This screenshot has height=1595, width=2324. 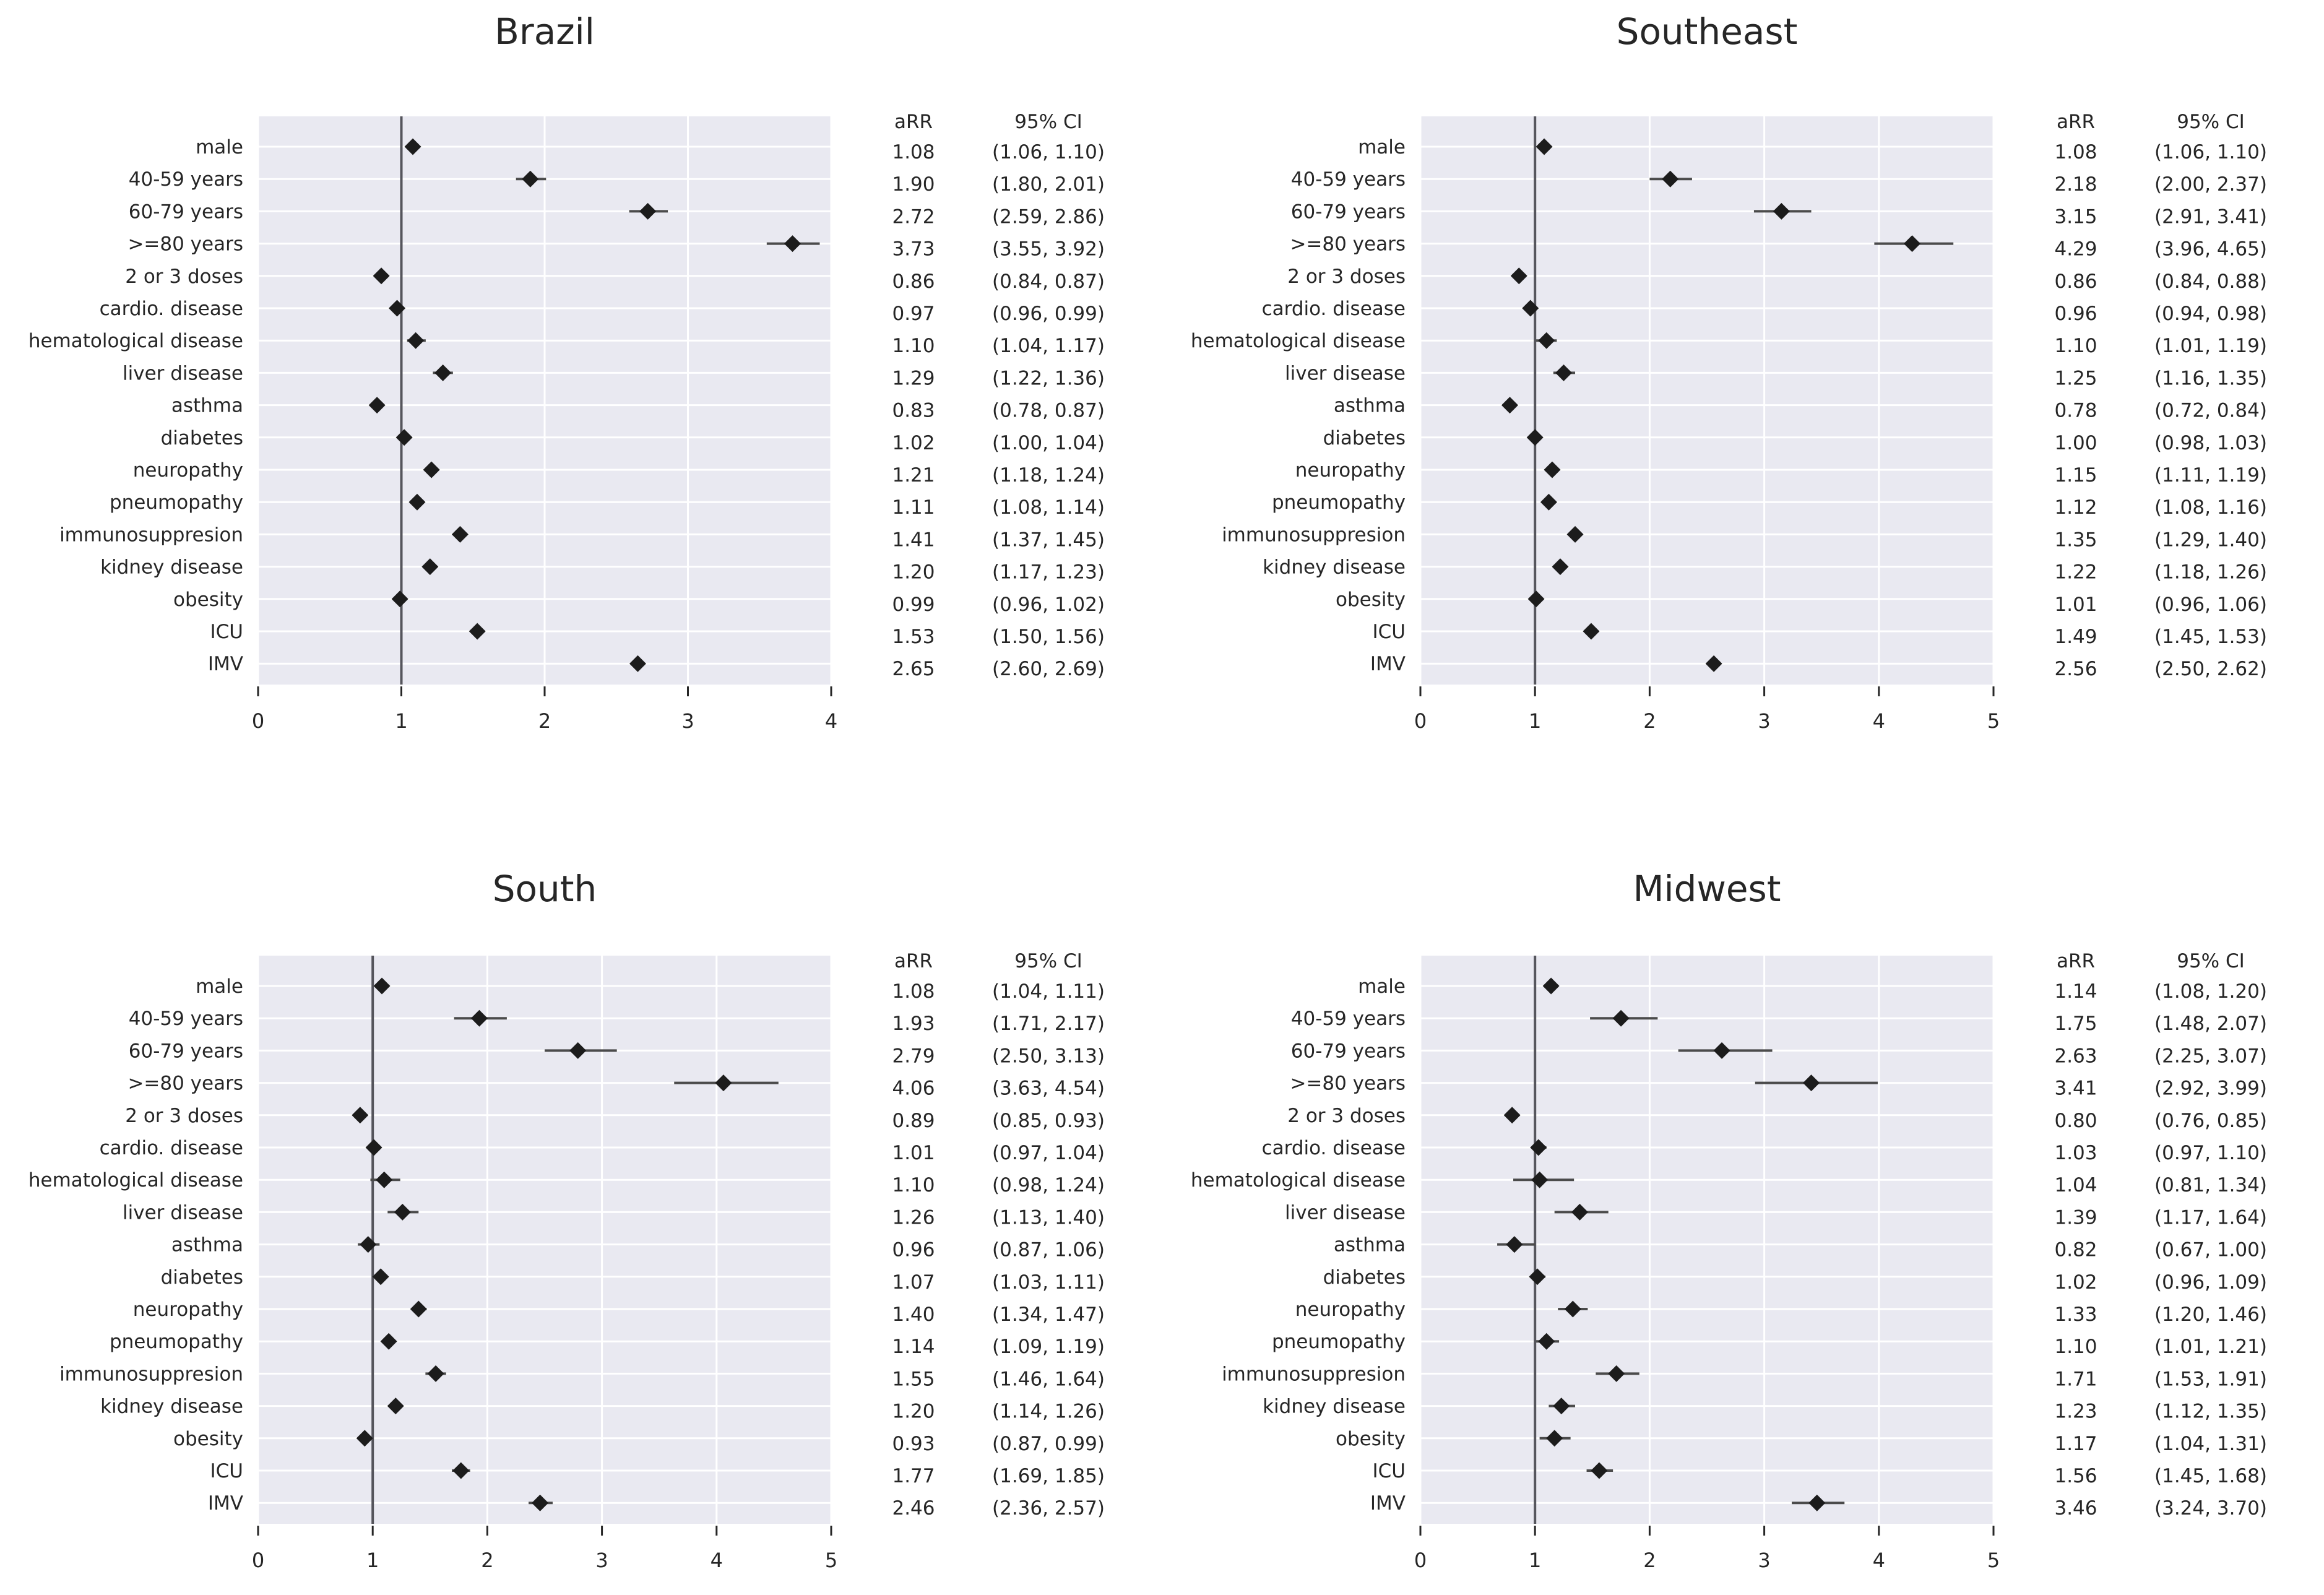 What do you see at coordinates (208, 1439) in the screenshot?
I see `category-label: obesity` at bounding box center [208, 1439].